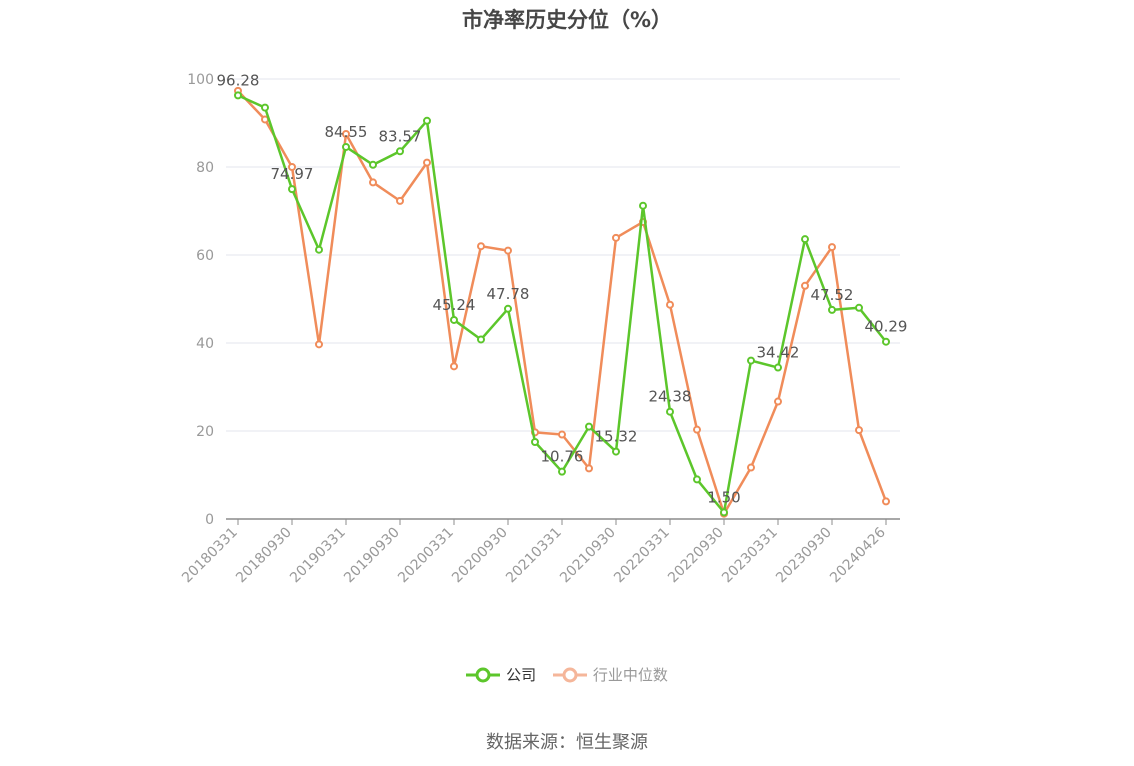 This screenshot has height=766, width=1134. Describe the element at coordinates (372, 556) in the screenshot. I see `x-tick-label: 20190930` at that location.